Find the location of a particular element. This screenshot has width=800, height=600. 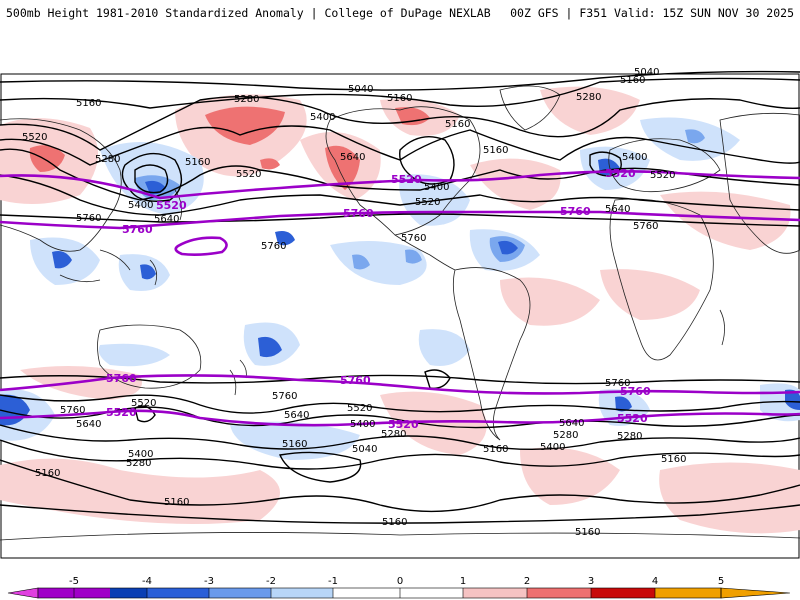

colorbar-tick-label: 5 is located at coordinates (721, 581).